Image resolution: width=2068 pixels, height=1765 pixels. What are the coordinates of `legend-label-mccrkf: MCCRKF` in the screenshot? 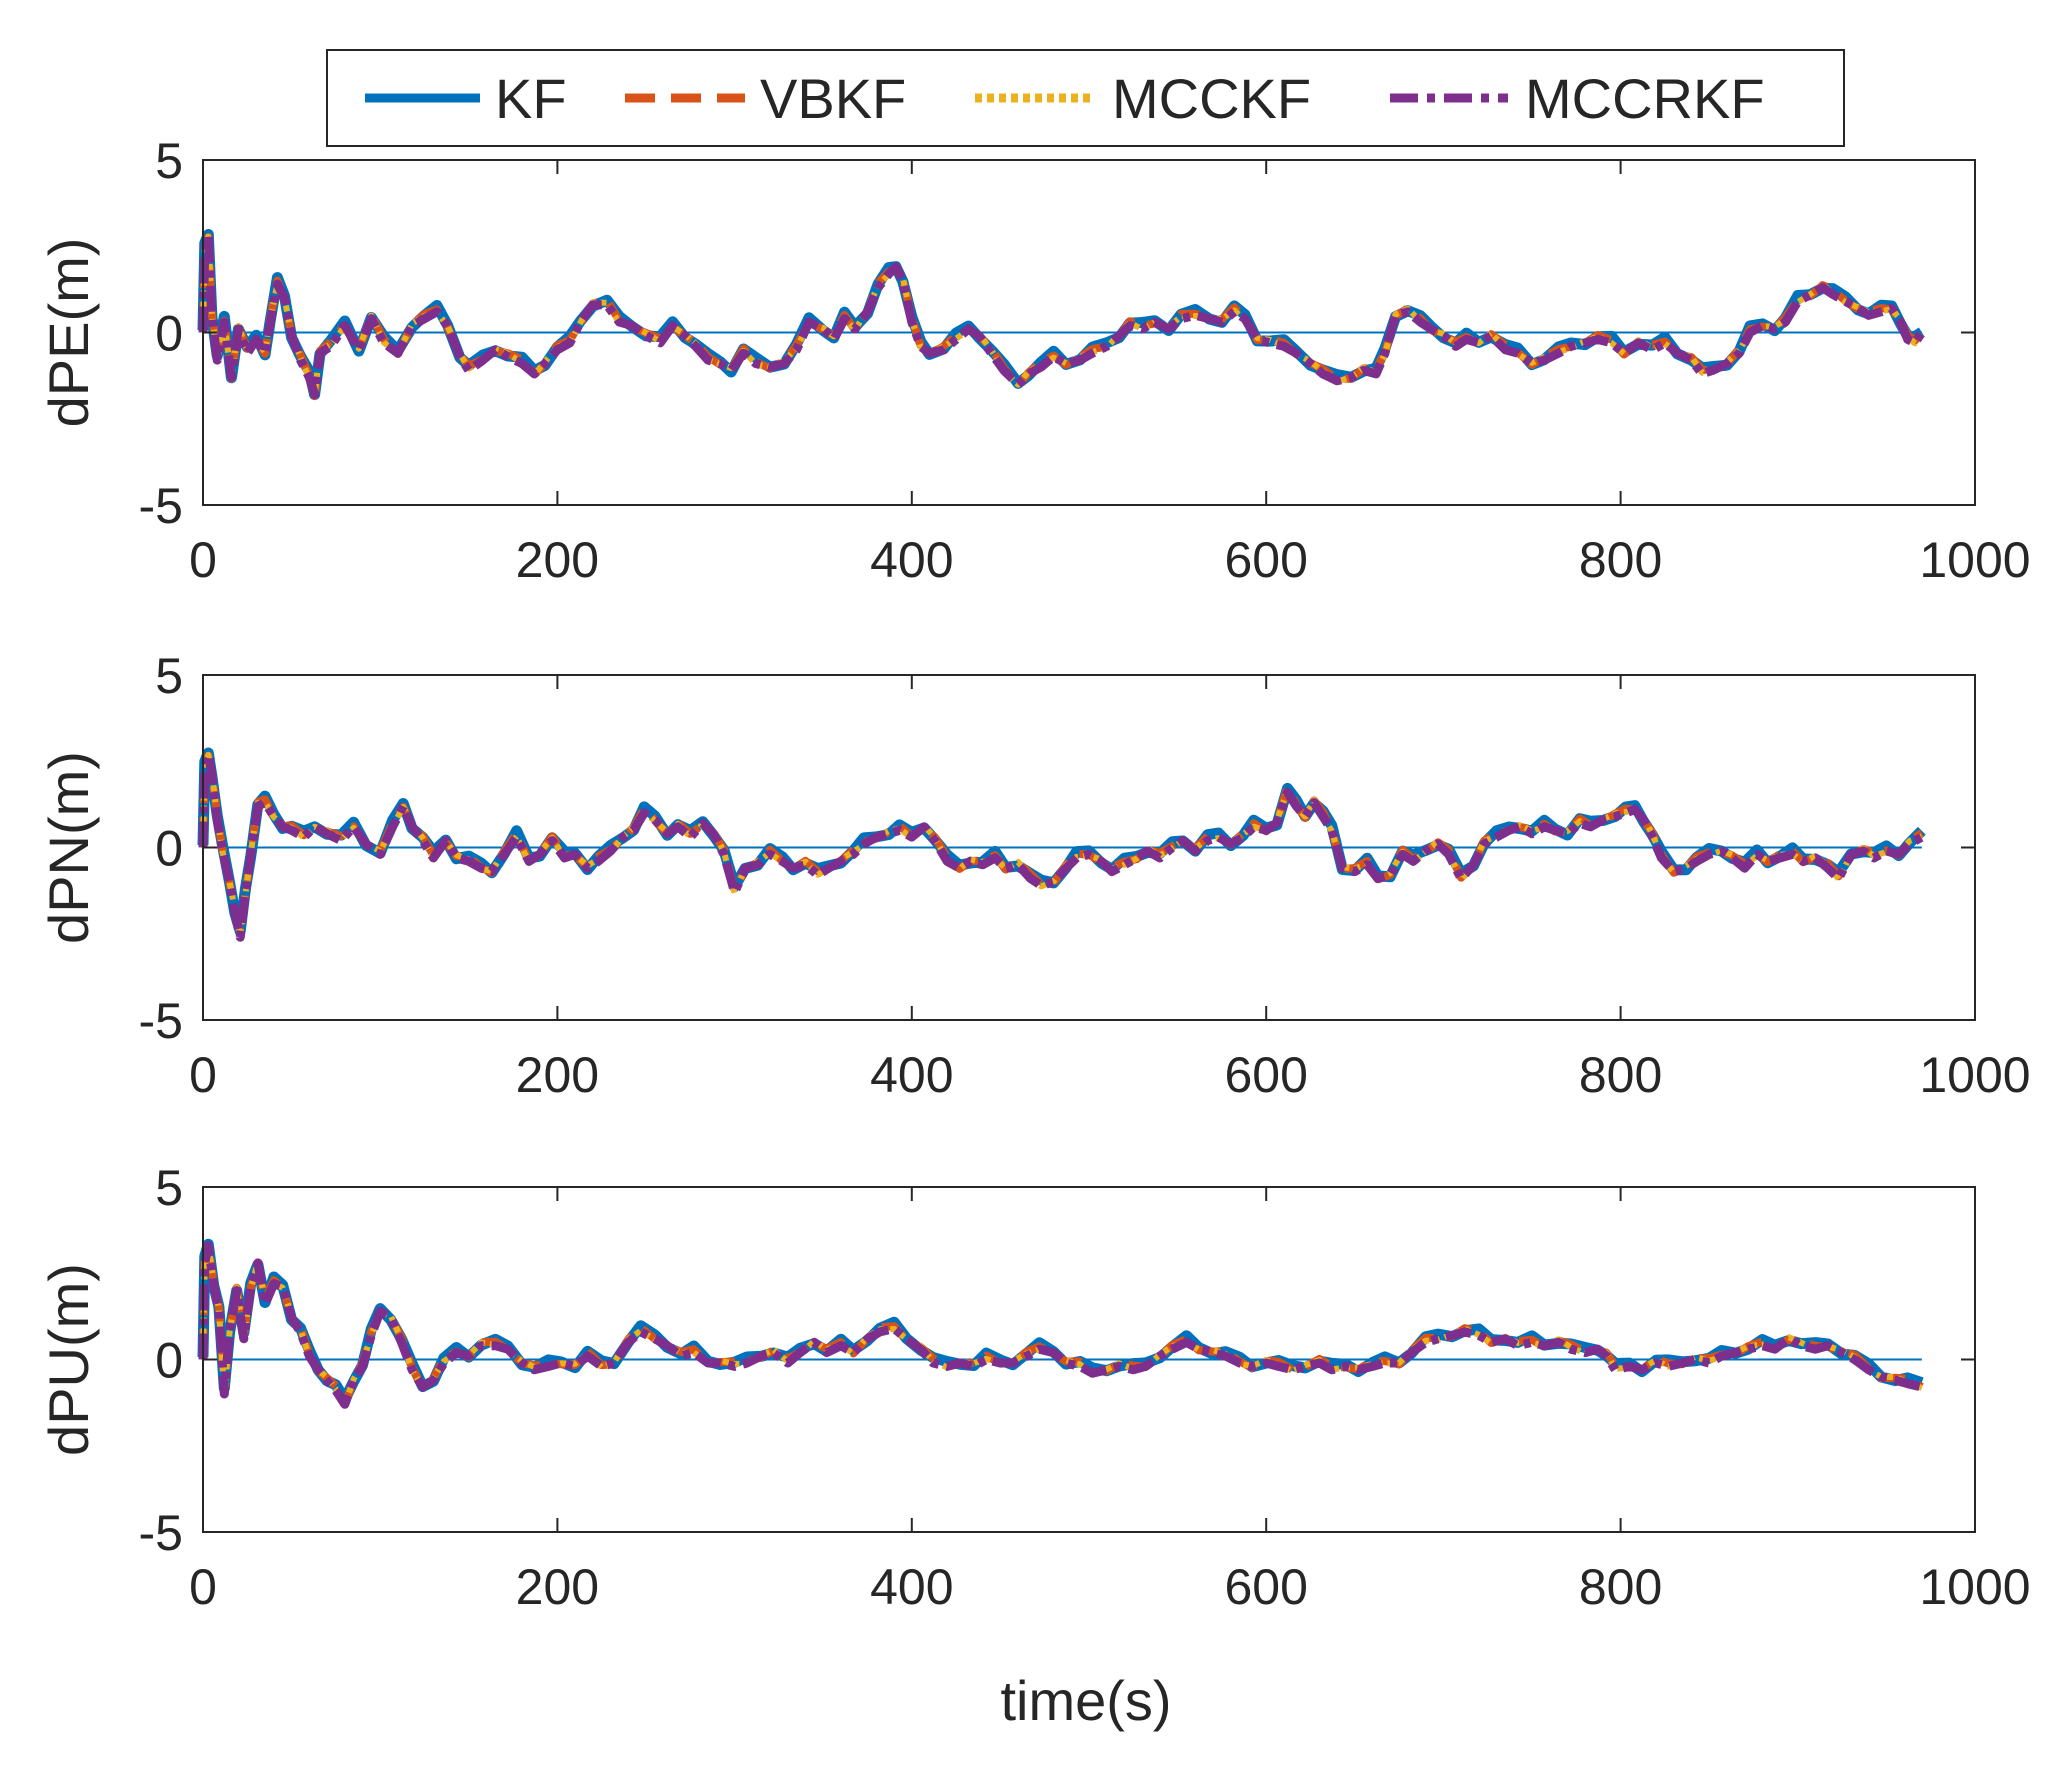 It's located at (1645, 98).